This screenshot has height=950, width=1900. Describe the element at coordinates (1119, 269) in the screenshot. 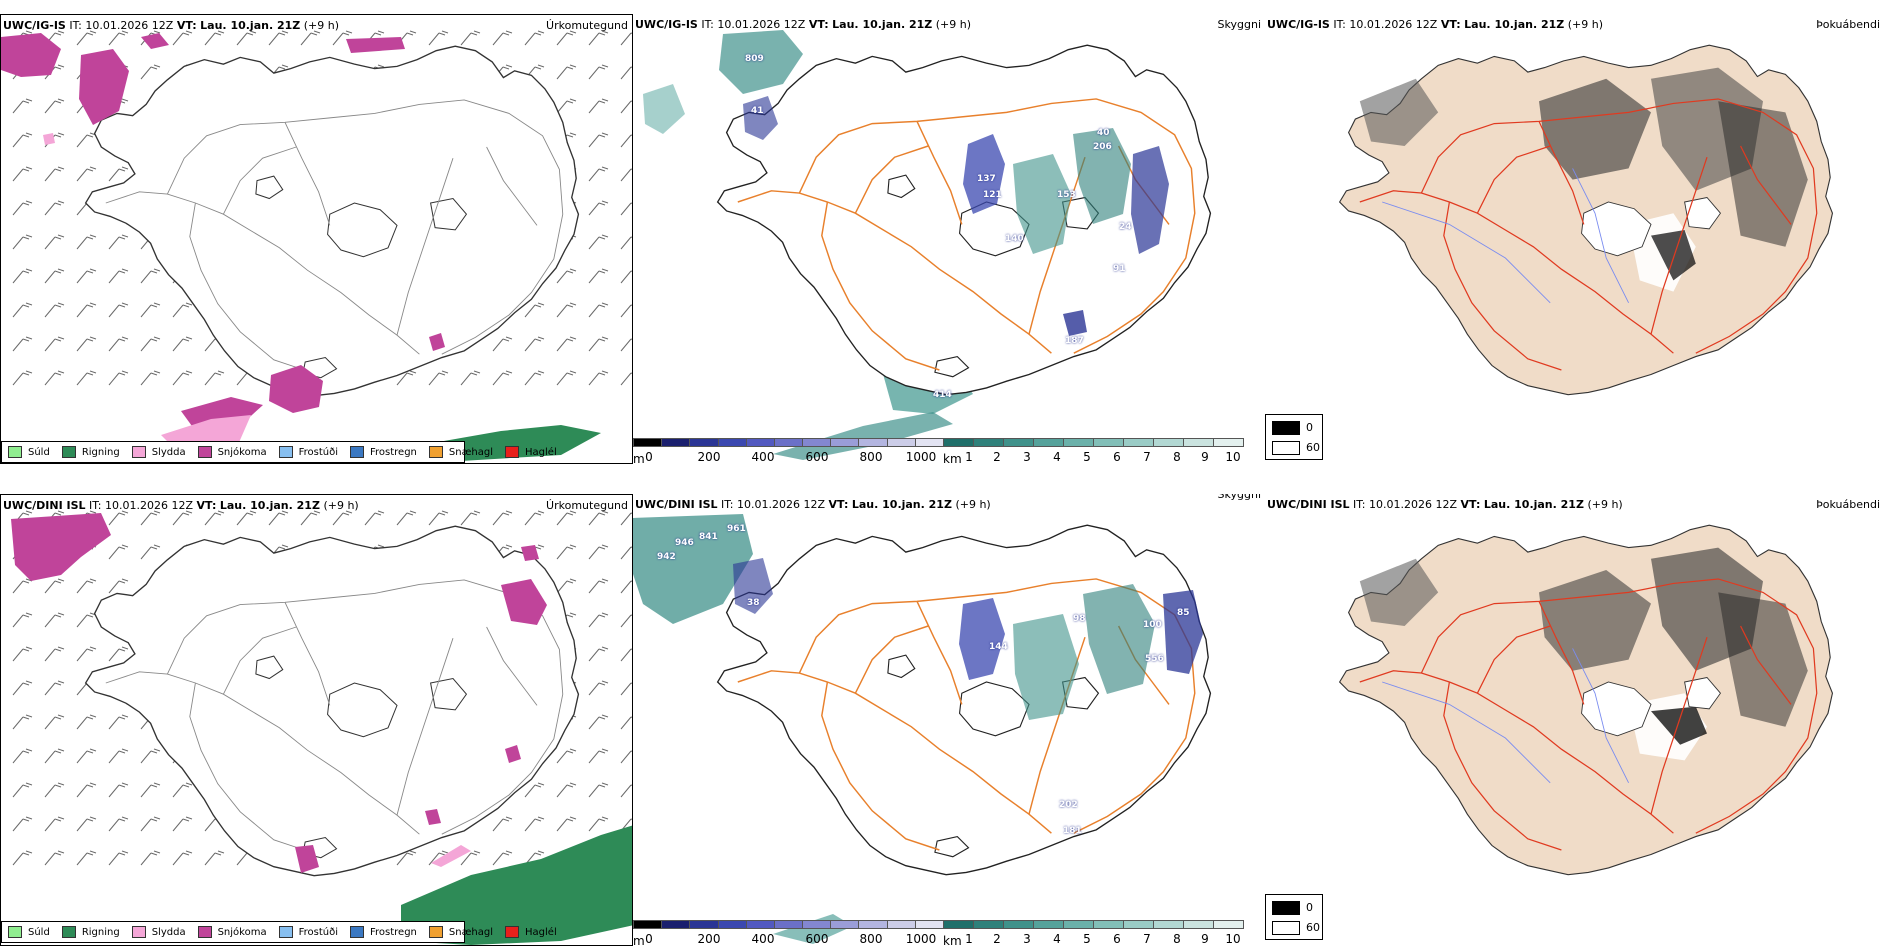

I see `cloud-value-label: 91` at that location.